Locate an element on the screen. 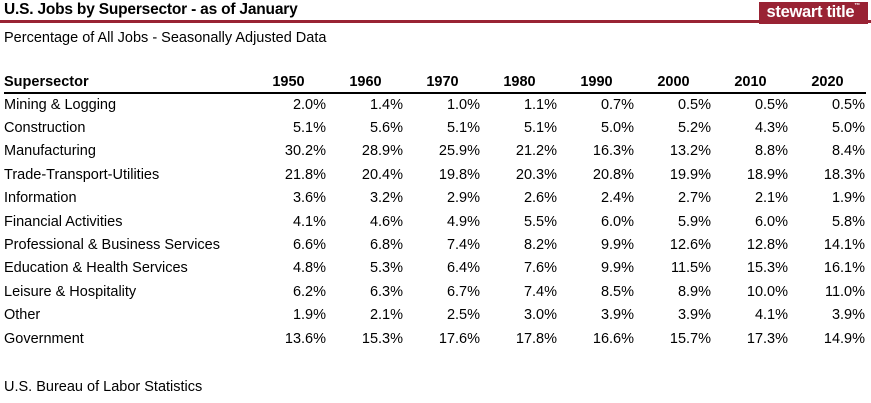  value-cell: 3.6% is located at coordinates (309, 198).